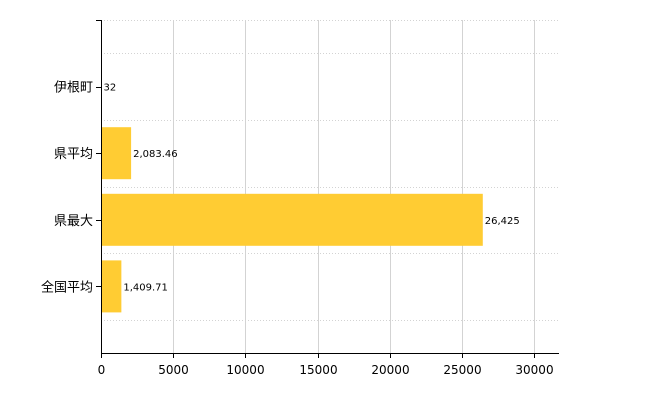 The height and width of the screenshot is (400, 650). Describe the element at coordinates (534, 370) in the screenshot. I see `x-tick-label: 30000` at that location.